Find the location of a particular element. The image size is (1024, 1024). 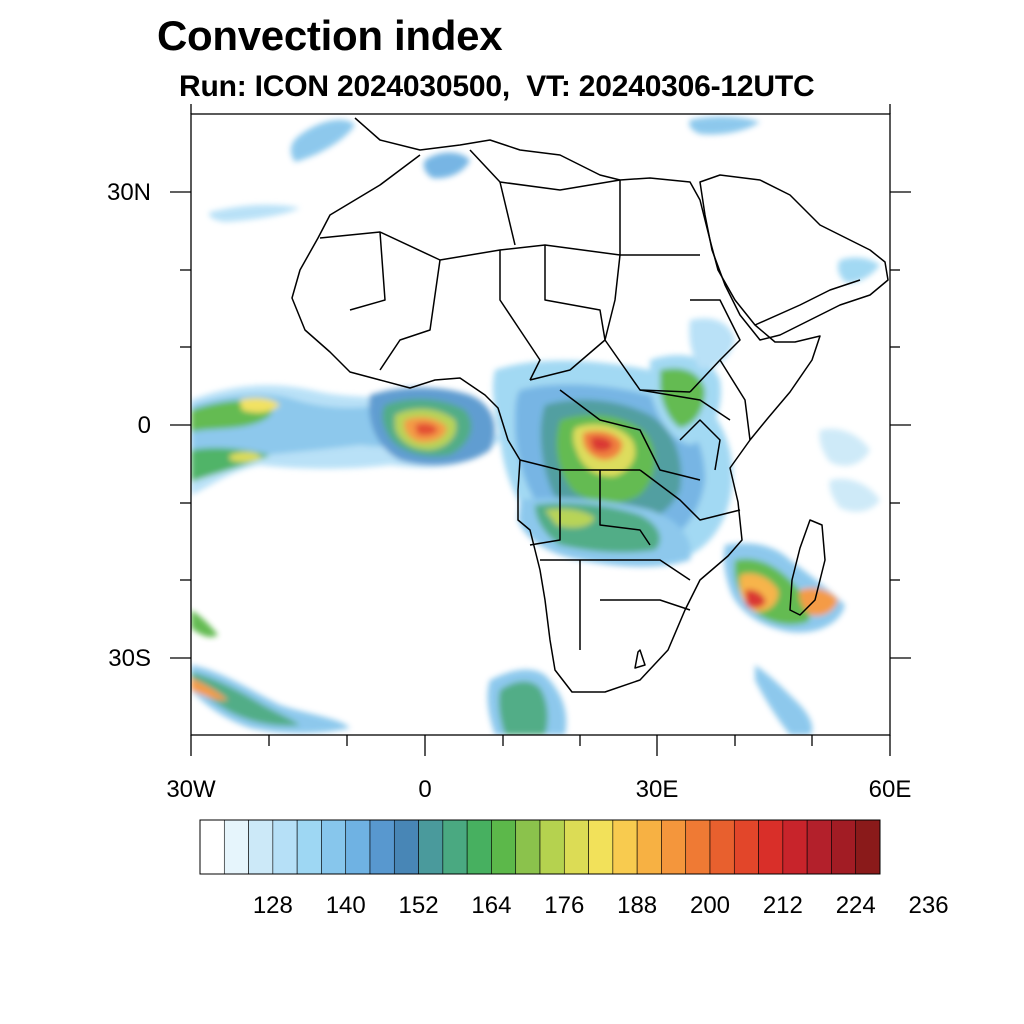

colorbar-label: 140 is located at coordinates (346, 905).